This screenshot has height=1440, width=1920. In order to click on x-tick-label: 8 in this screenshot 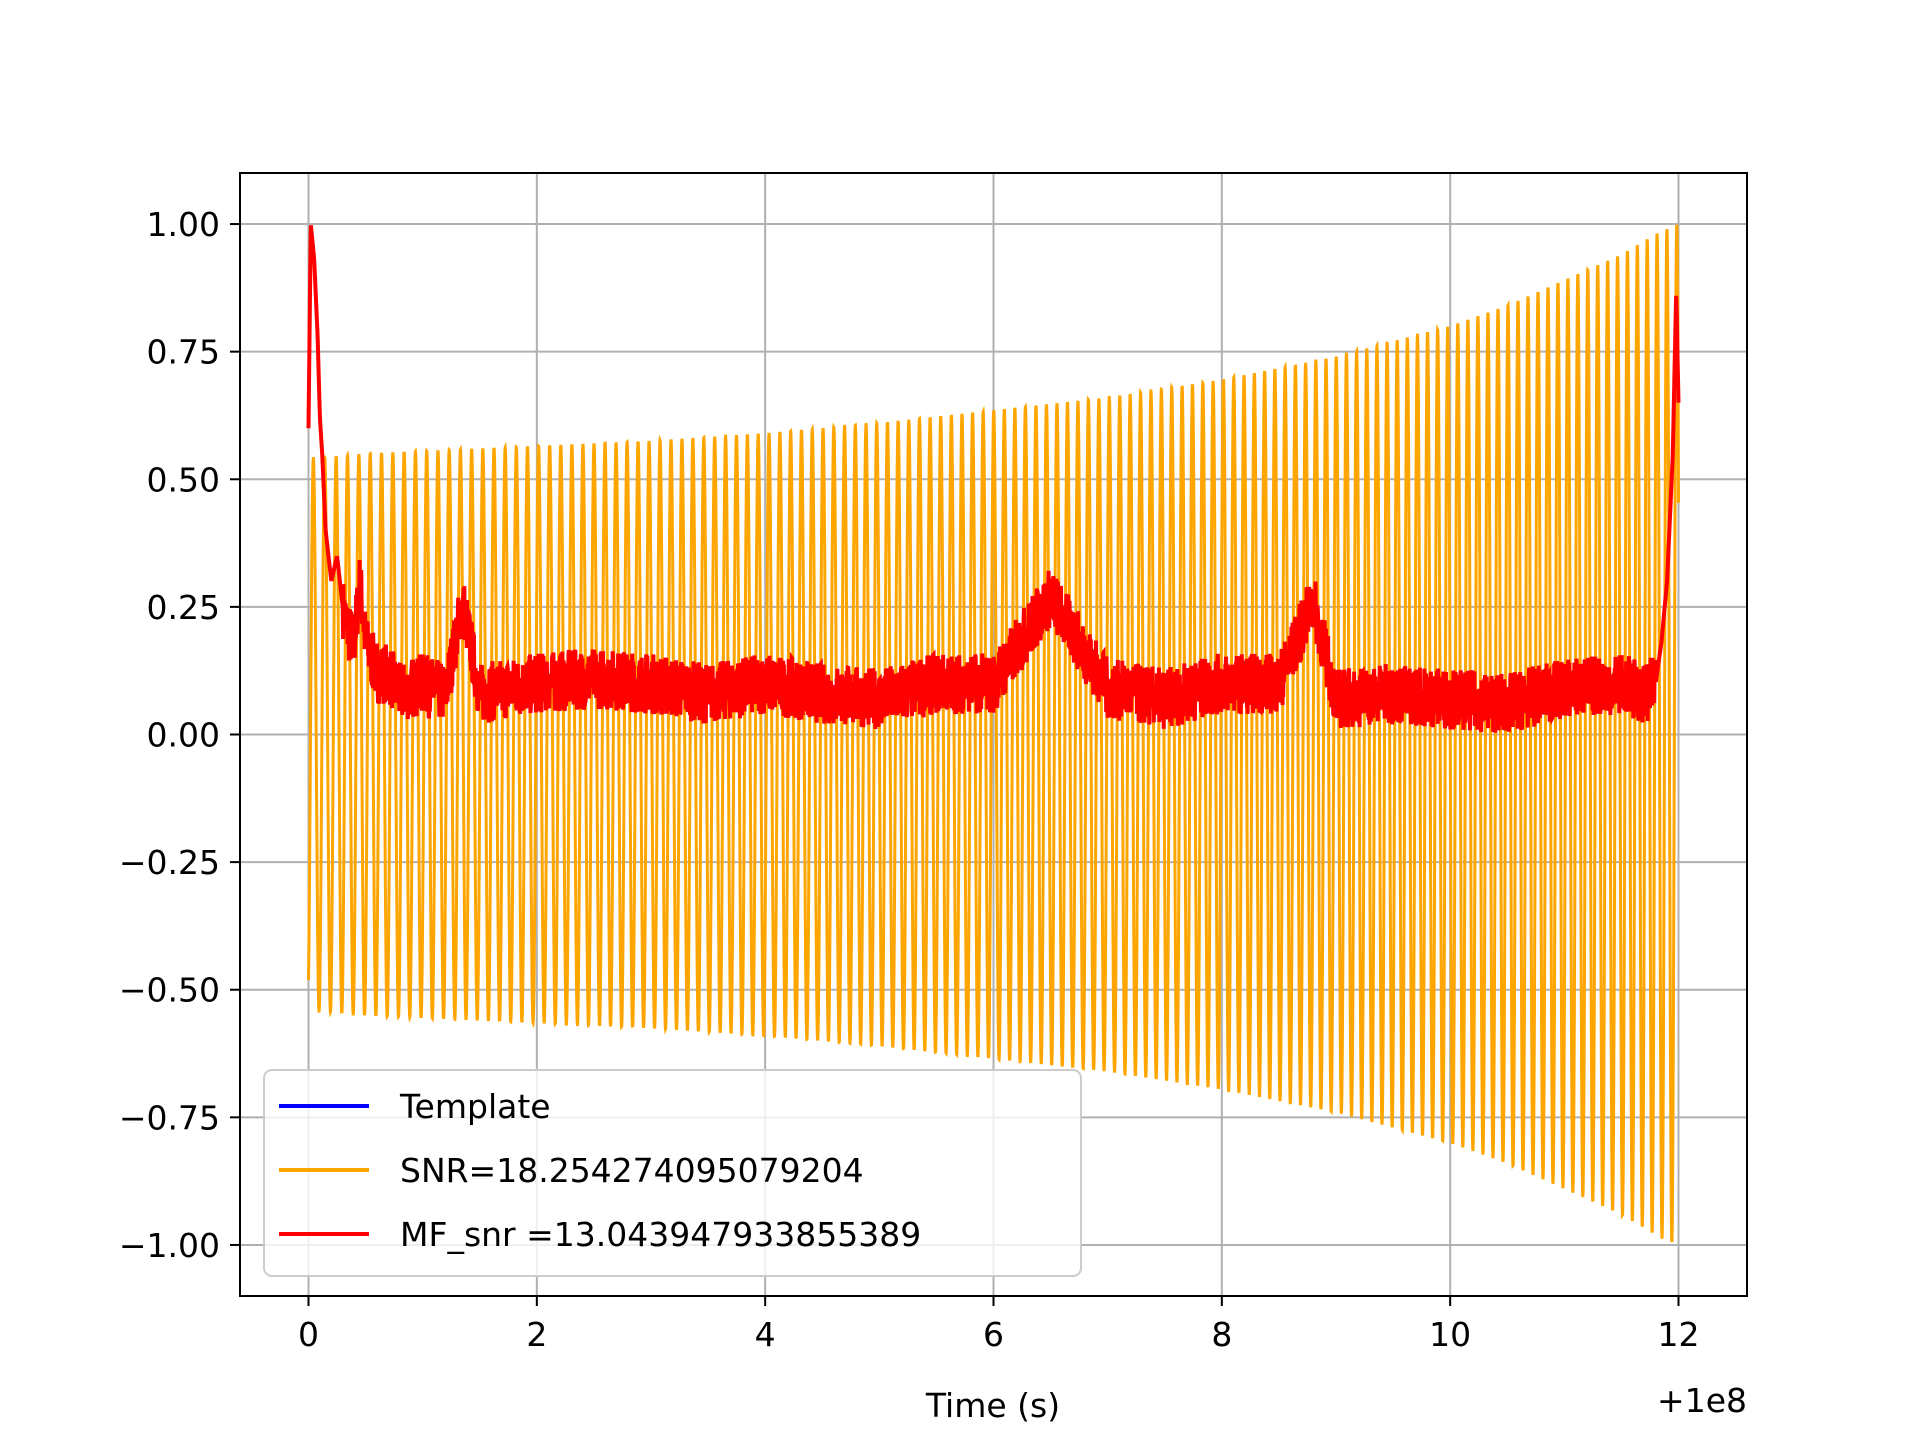, I will do `click(1221, 1334)`.